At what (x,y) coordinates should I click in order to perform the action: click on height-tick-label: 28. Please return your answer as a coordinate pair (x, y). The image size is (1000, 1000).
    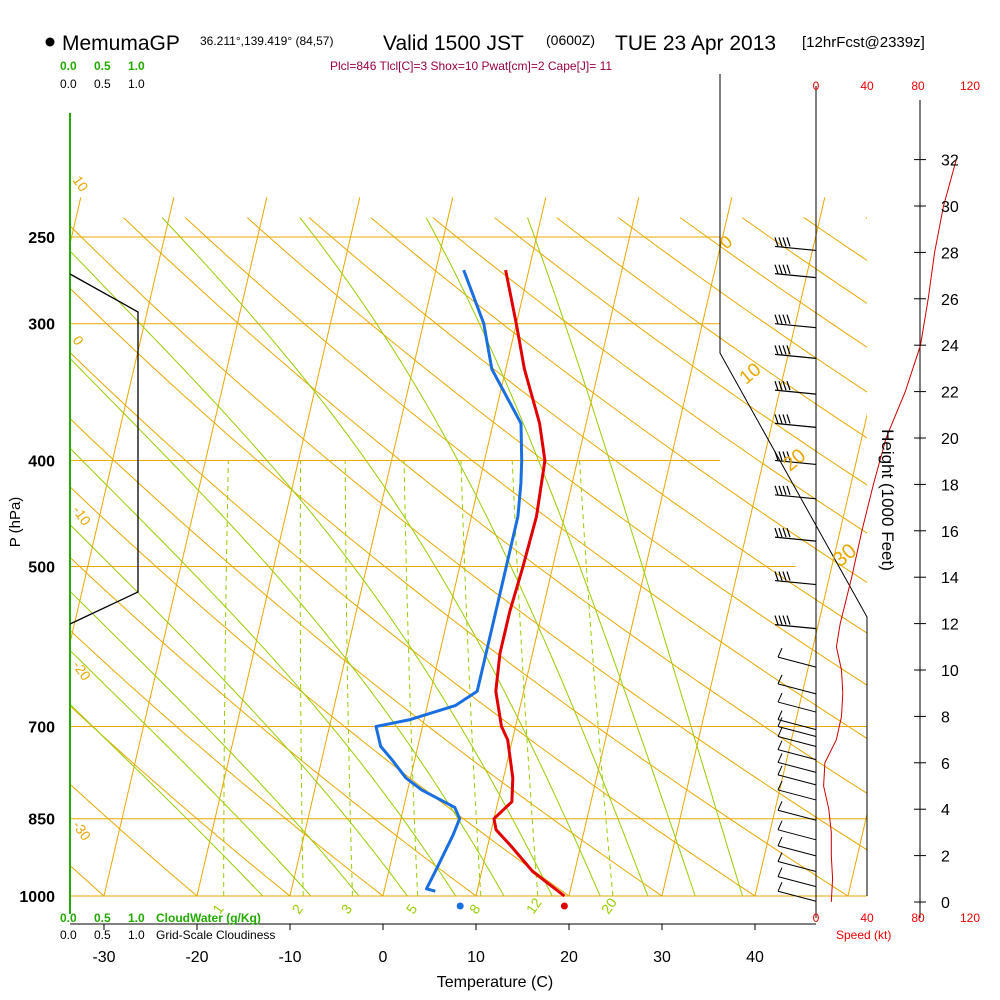
    Looking at the image, I should click on (950, 253).